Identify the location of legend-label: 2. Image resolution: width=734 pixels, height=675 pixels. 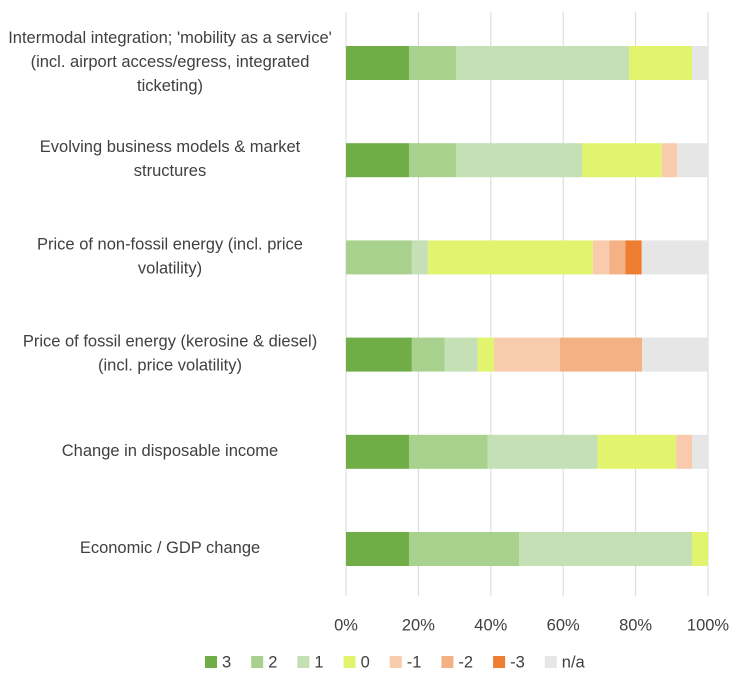
(272, 662).